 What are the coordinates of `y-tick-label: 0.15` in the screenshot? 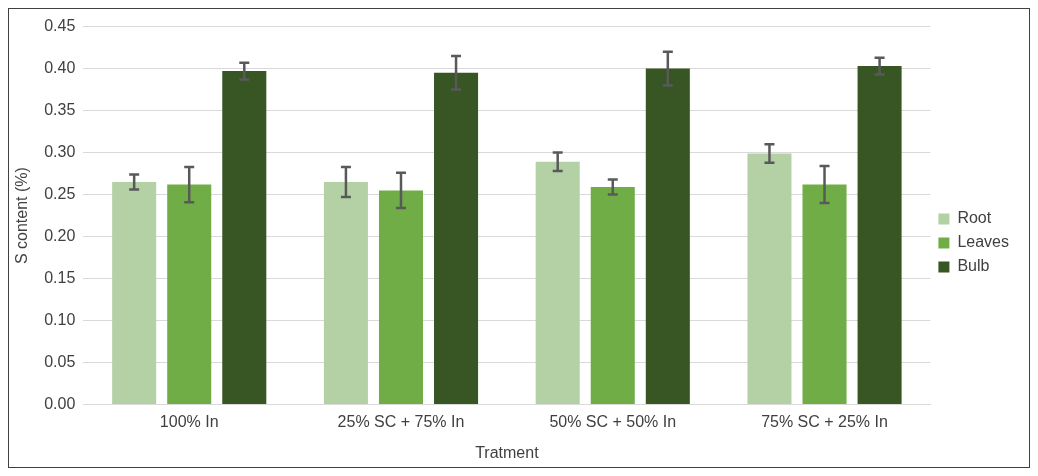 It's located at (60, 278).